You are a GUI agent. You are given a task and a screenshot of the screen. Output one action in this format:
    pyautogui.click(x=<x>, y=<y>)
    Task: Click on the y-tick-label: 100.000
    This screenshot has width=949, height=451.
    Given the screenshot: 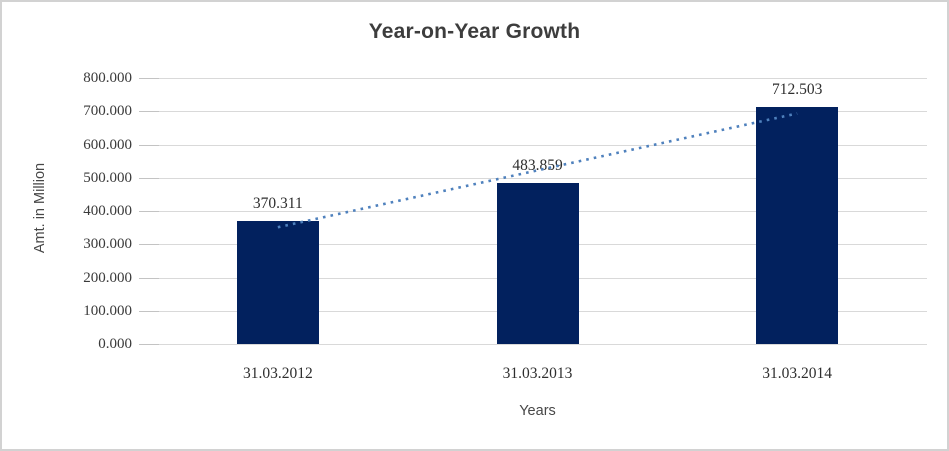 What is the action you would take?
    pyautogui.click(x=107, y=310)
    